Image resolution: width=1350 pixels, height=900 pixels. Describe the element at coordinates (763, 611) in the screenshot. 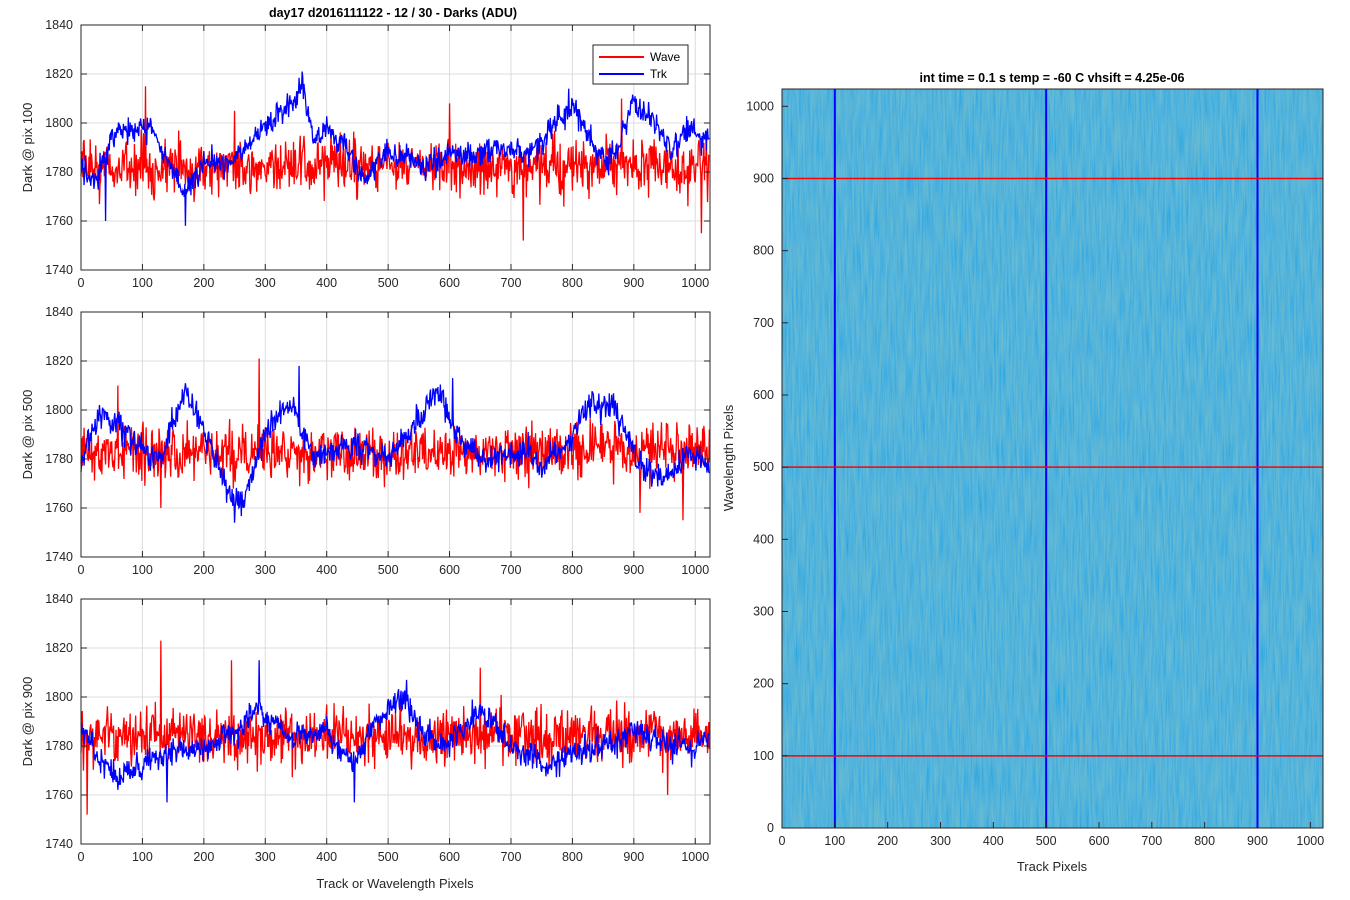

I see `y-tick-label: 300` at that location.